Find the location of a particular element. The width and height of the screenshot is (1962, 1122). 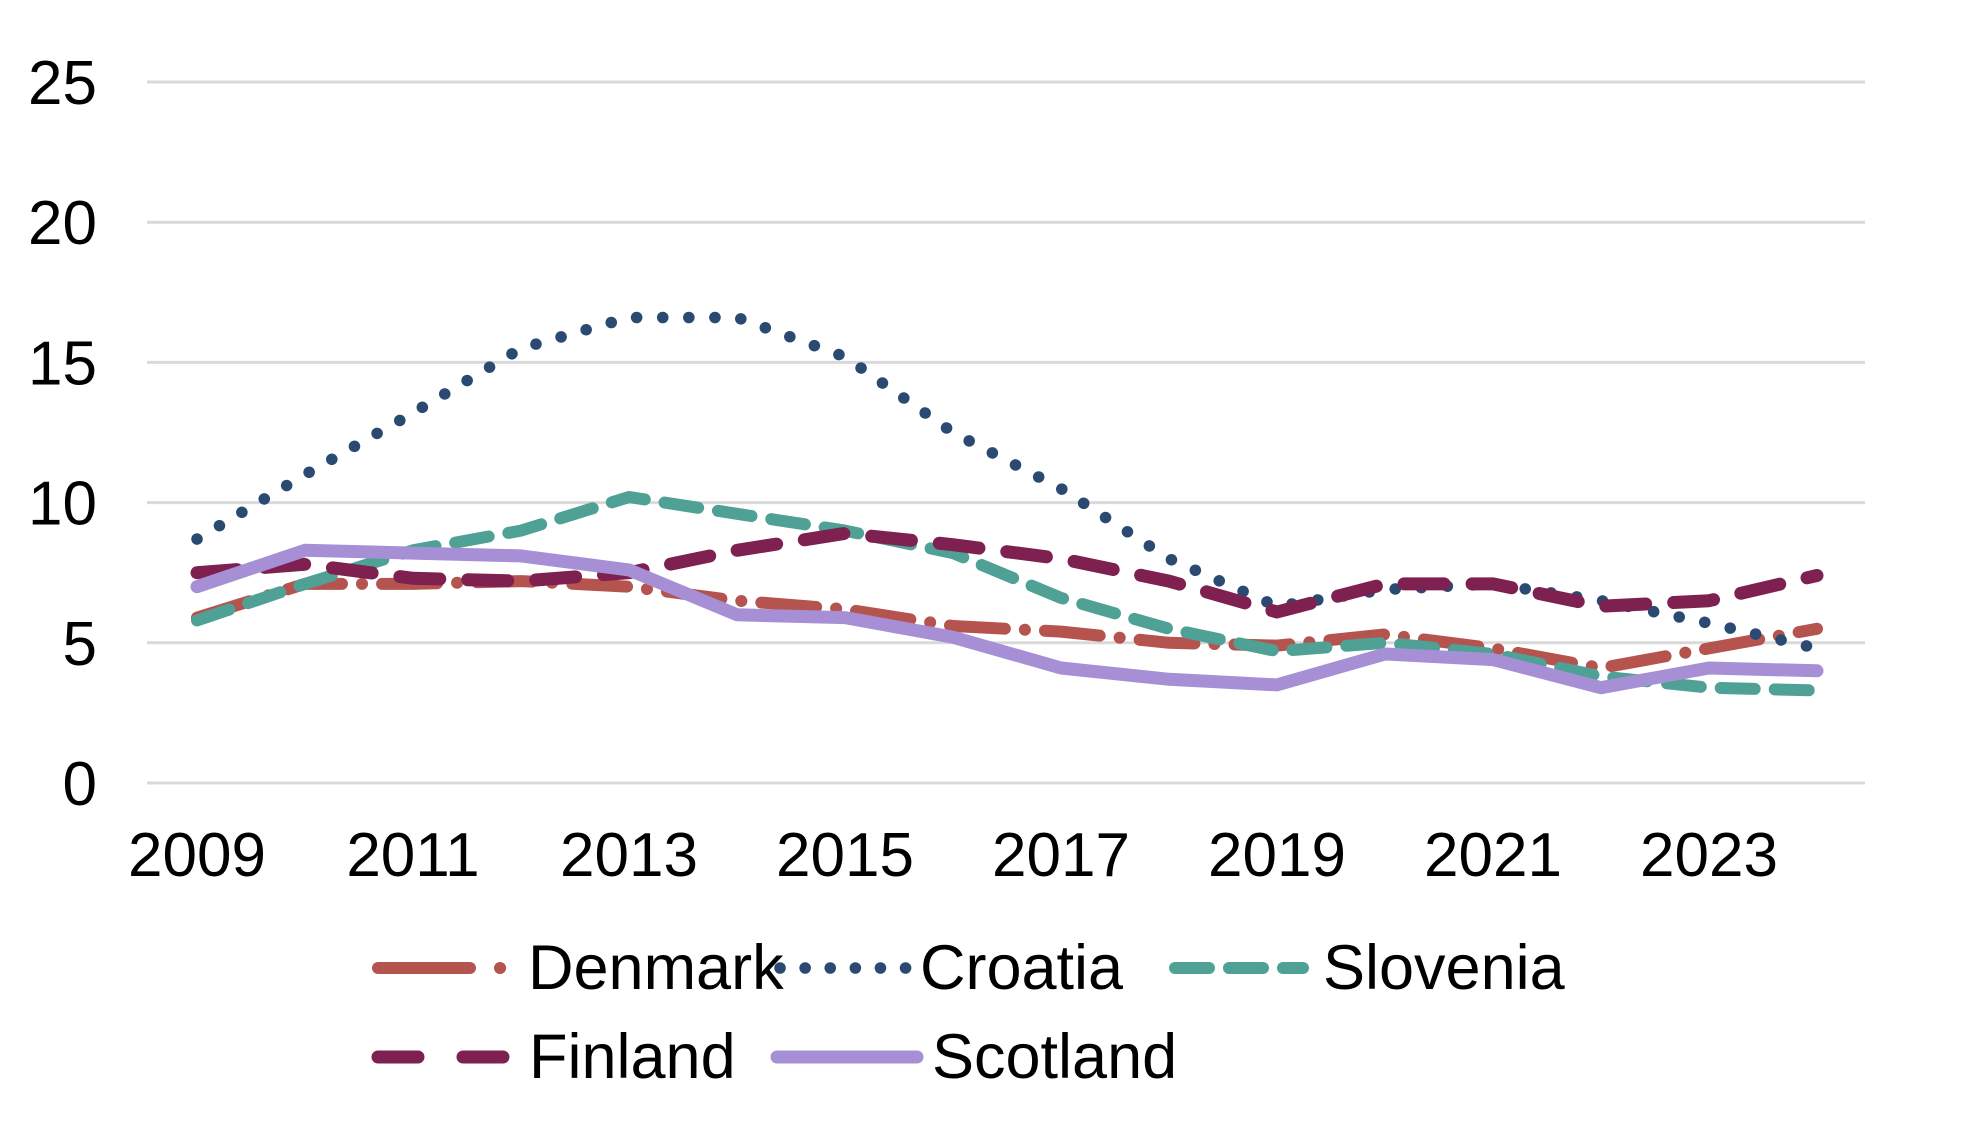

x-tick-label-2009: 2009 is located at coordinates (197, 855).